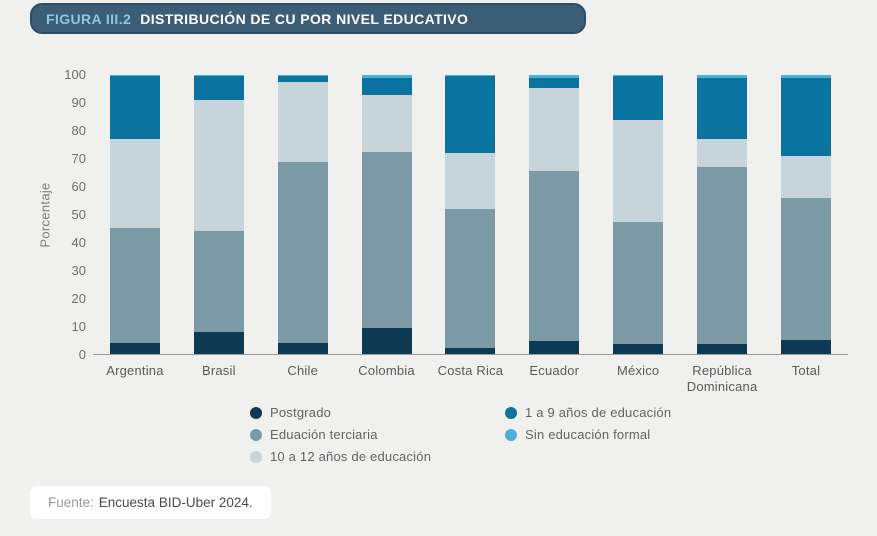 The height and width of the screenshot is (536, 877). What do you see at coordinates (89, 18) in the screenshot?
I see `figure-number-label: FIGURA III.2` at bounding box center [89, 18].